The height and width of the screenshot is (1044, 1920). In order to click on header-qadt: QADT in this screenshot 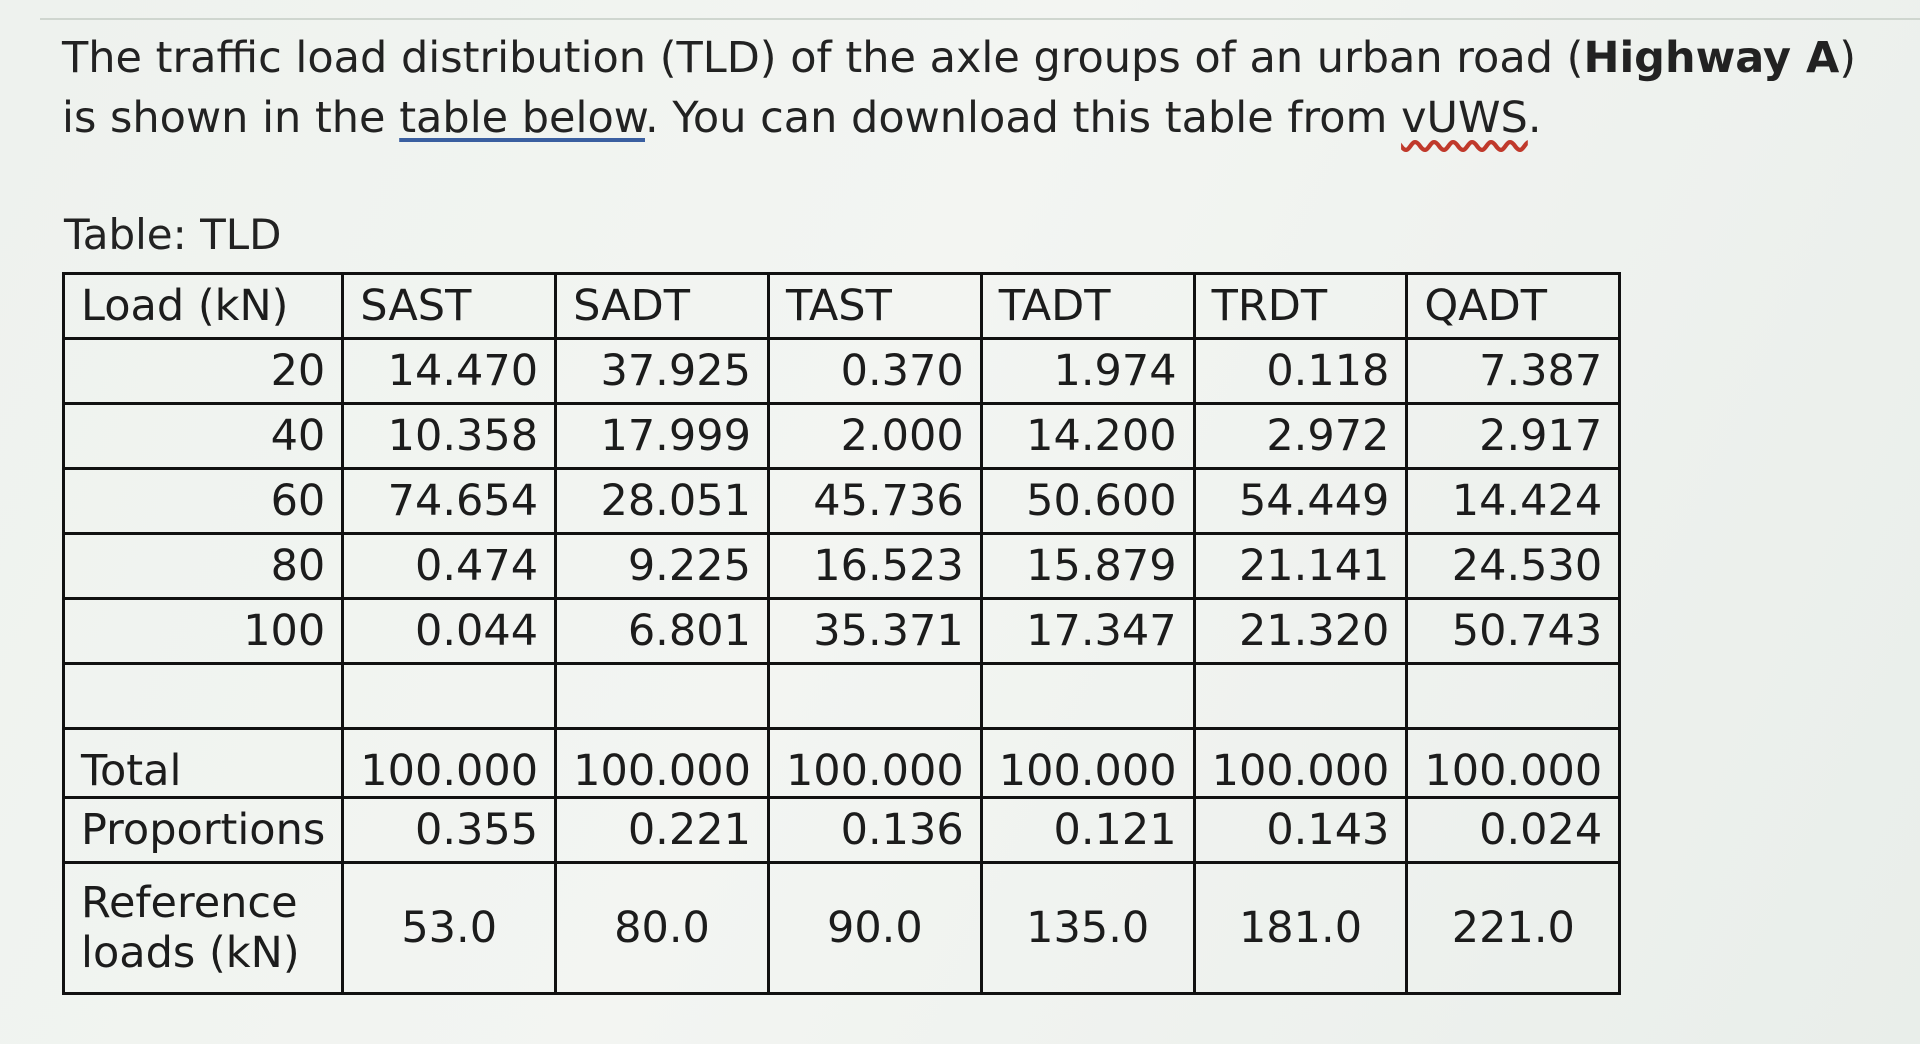, I will do `click(1513, 306)`.